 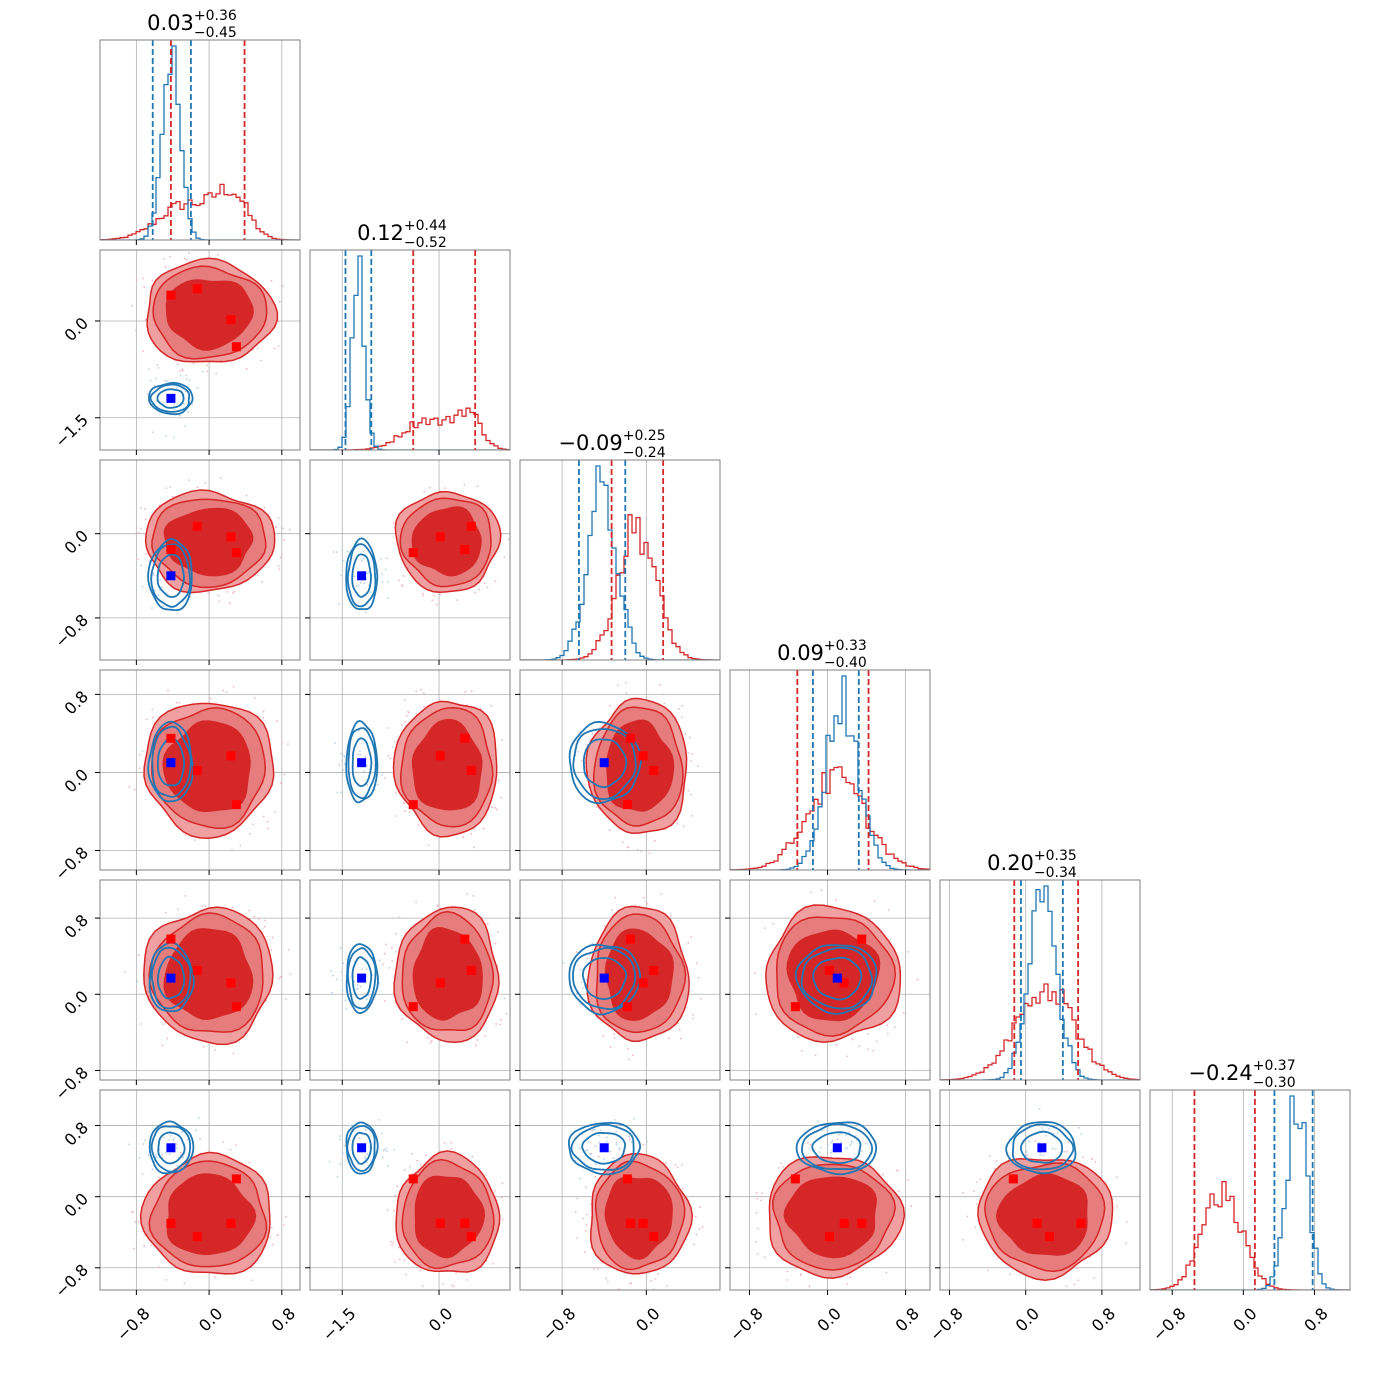 What do you see at coordinates (559, 1324) in the screenshot?
I see `tick-label-x: −0.8` at bounding box center [559, 1324].